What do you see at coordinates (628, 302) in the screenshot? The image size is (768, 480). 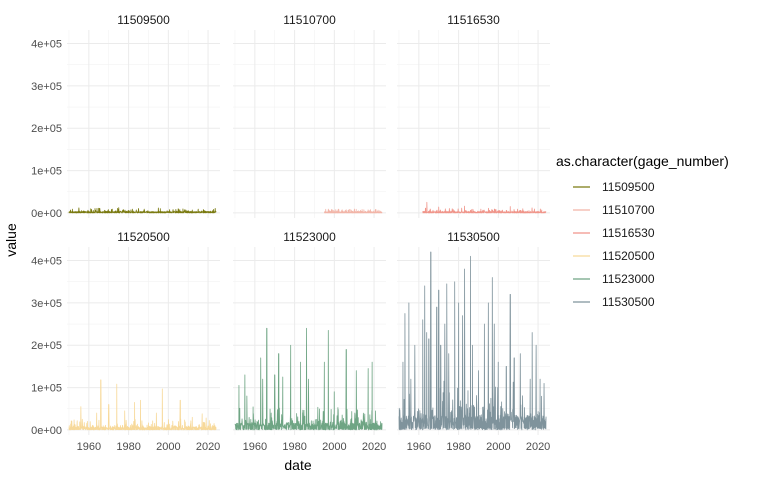 I see `legend-label: 11530500` at bounding box center [628, 302].